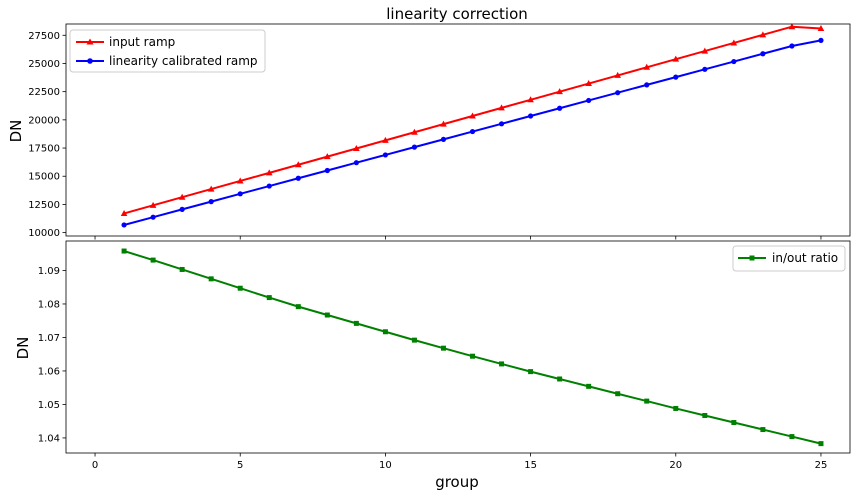 The height and width of the screenshot is (496, 856). Describe the element at coordinates (675, 465) in the screenshot. I see `x-tick-label: 20` at that location.